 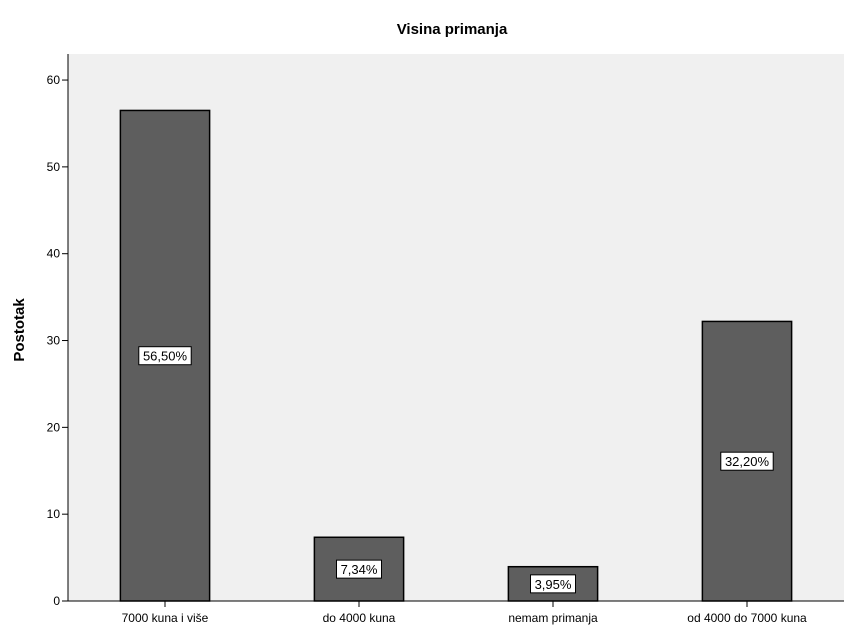 What do you see at coordinates (56, 601) in the screenshot?
I see `y-tick-label: 0` at bounding box center [56, 601].